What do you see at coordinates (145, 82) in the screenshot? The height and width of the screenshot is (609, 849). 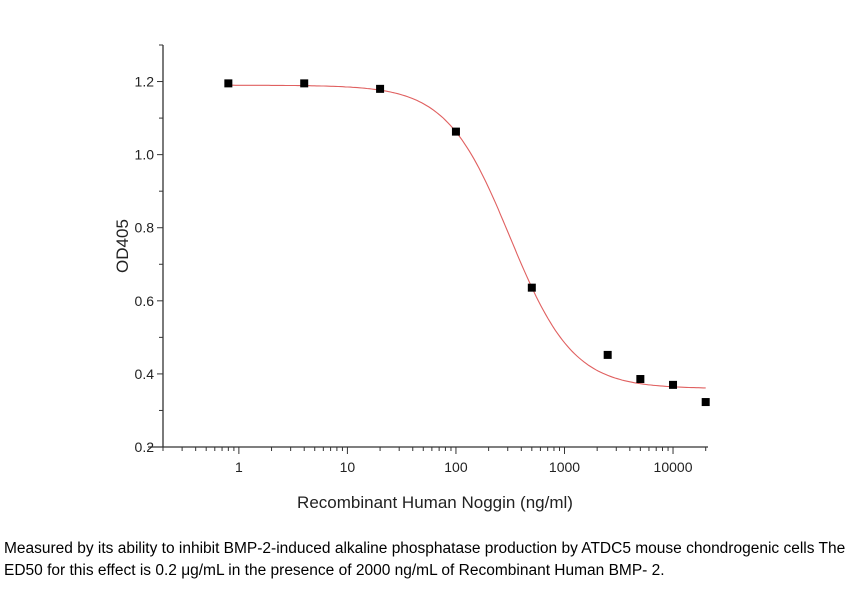 I see `y-tick-label: 1.2` at bounding box center [145, 82].